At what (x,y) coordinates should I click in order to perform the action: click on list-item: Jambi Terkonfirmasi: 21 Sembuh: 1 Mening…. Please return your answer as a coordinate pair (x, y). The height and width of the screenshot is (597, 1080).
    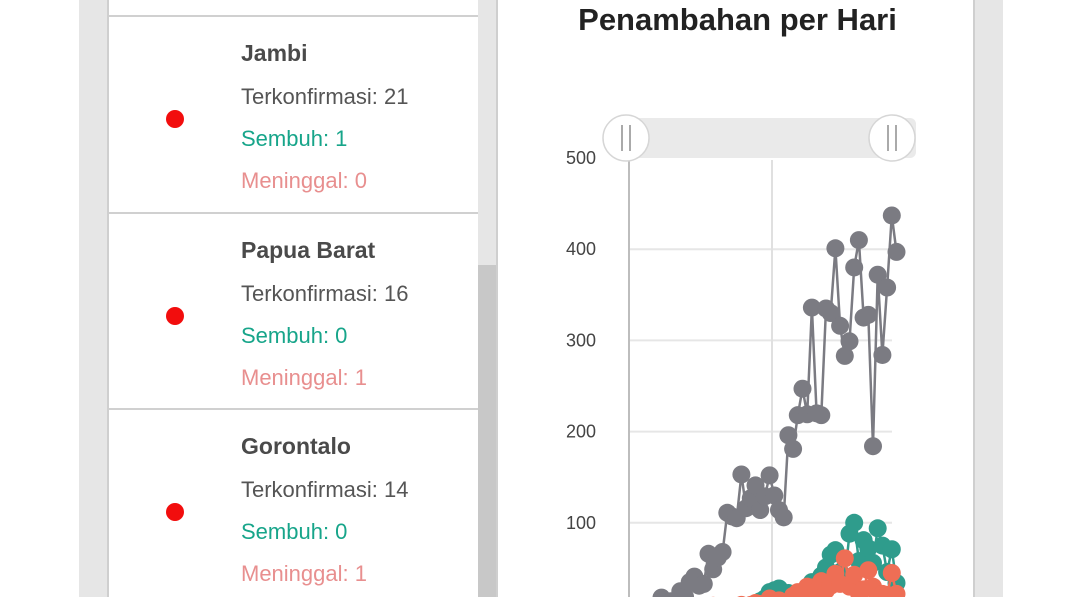
    Looking at the image, I should click on (293, 113).